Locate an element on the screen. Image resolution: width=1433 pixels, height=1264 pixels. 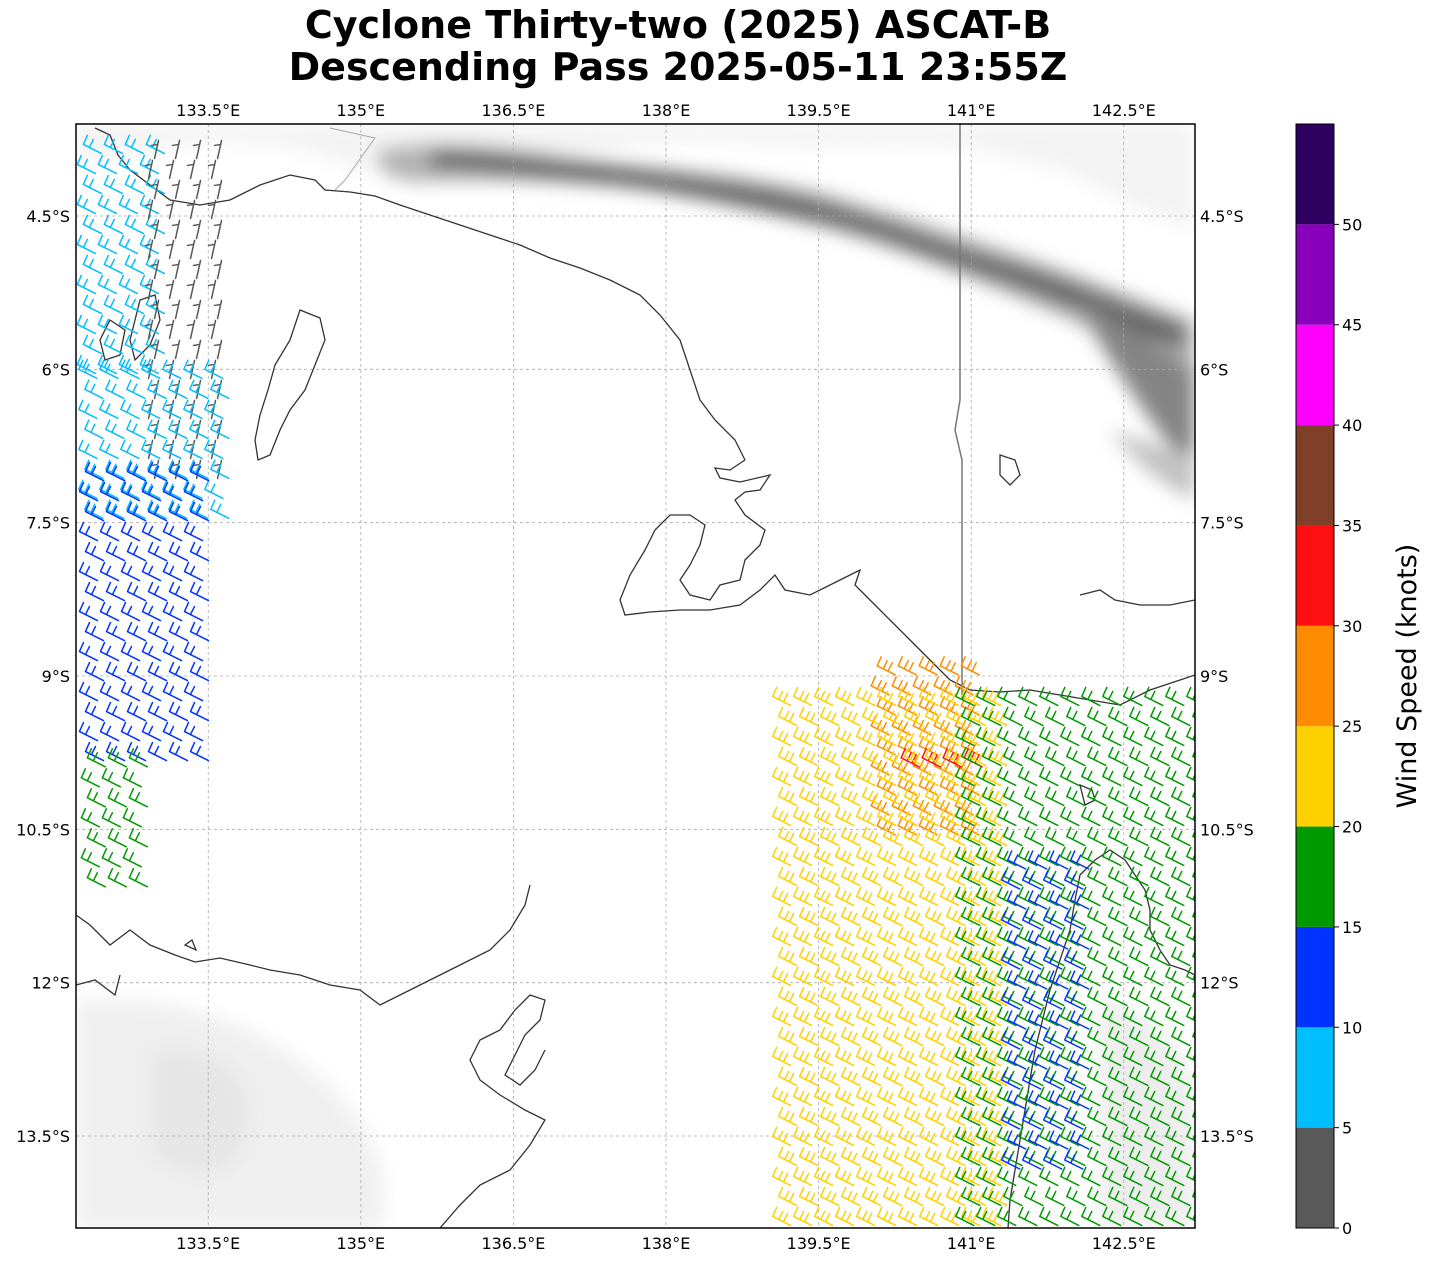
title-line-2: Descending Pass 2025-05-11 23:55Z is located at coordinates (678, 67).